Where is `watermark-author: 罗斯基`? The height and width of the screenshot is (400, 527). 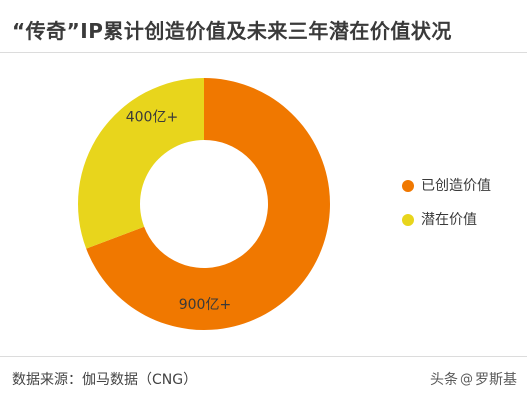 watermark-author: 罗斯基 is located at coordinates (496, 380).